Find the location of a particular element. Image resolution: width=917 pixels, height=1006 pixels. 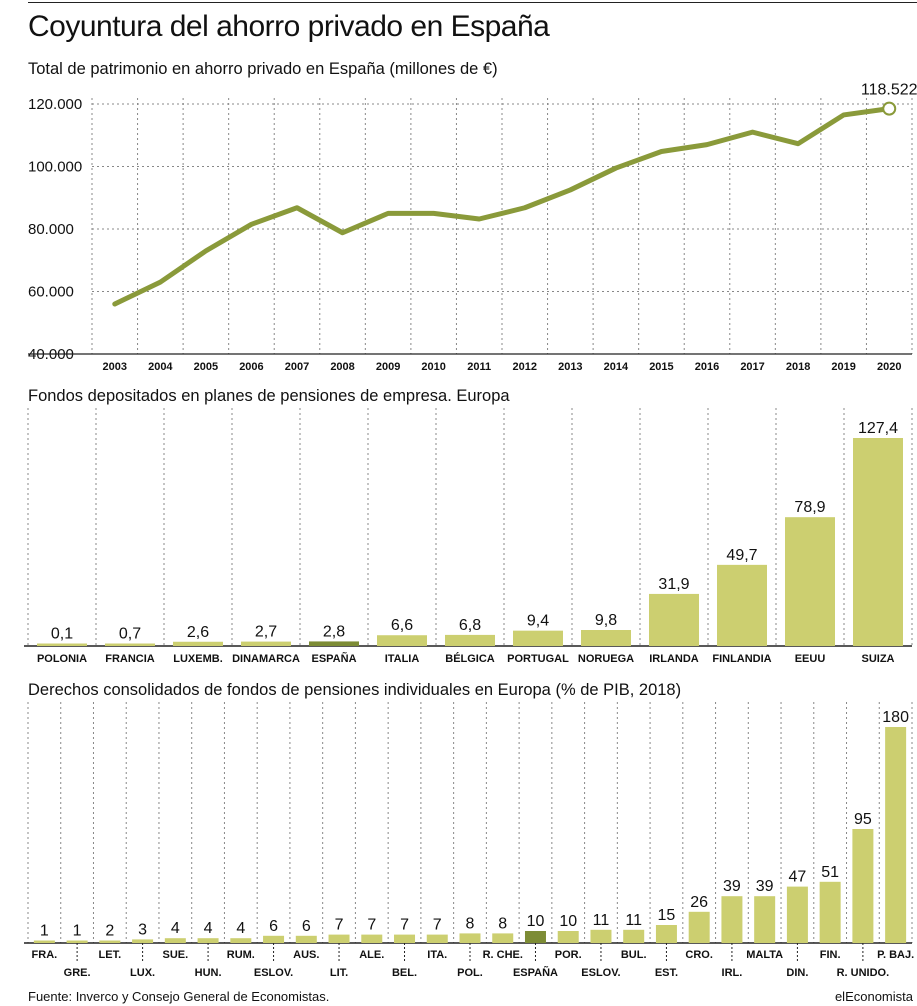

y-tick-label: 120.000 is located at coordinates (55, 104).